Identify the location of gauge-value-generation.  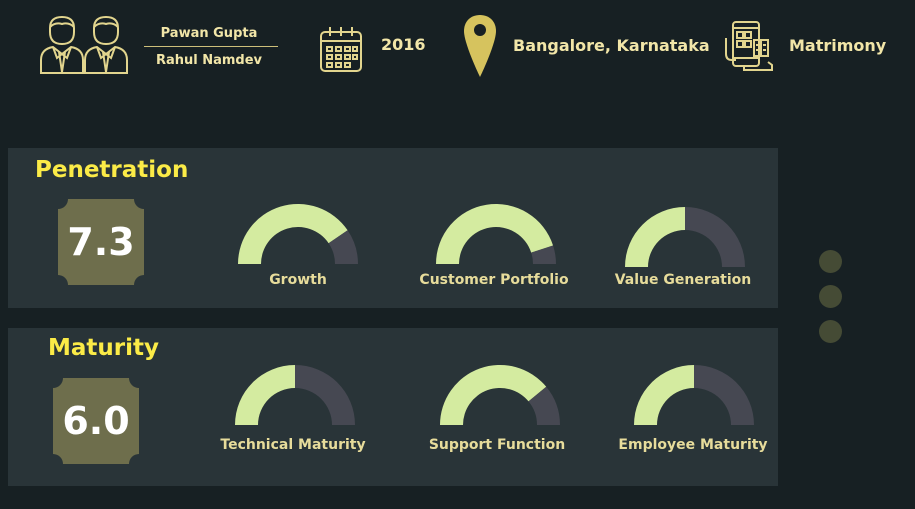
(685, 237).